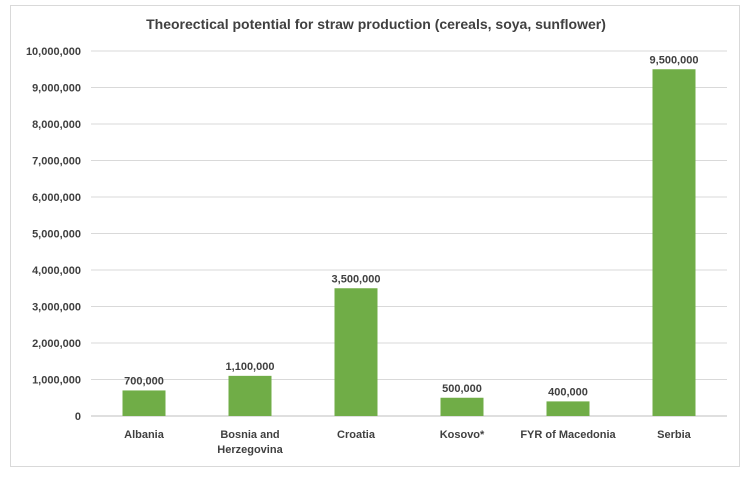 This screenshot has width=750, height=477. I want to click on data-label: 3,500,000, so click(356, 279).